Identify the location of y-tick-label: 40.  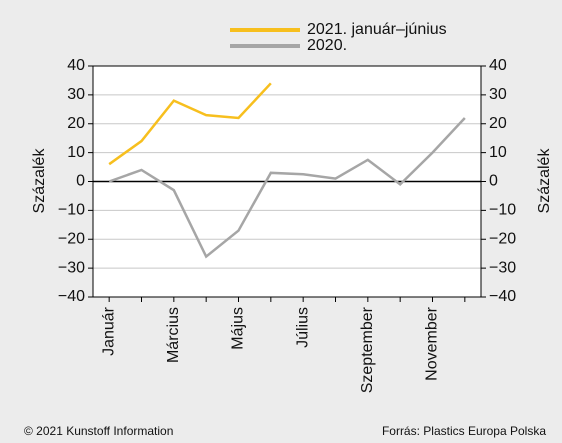
(76, 65).